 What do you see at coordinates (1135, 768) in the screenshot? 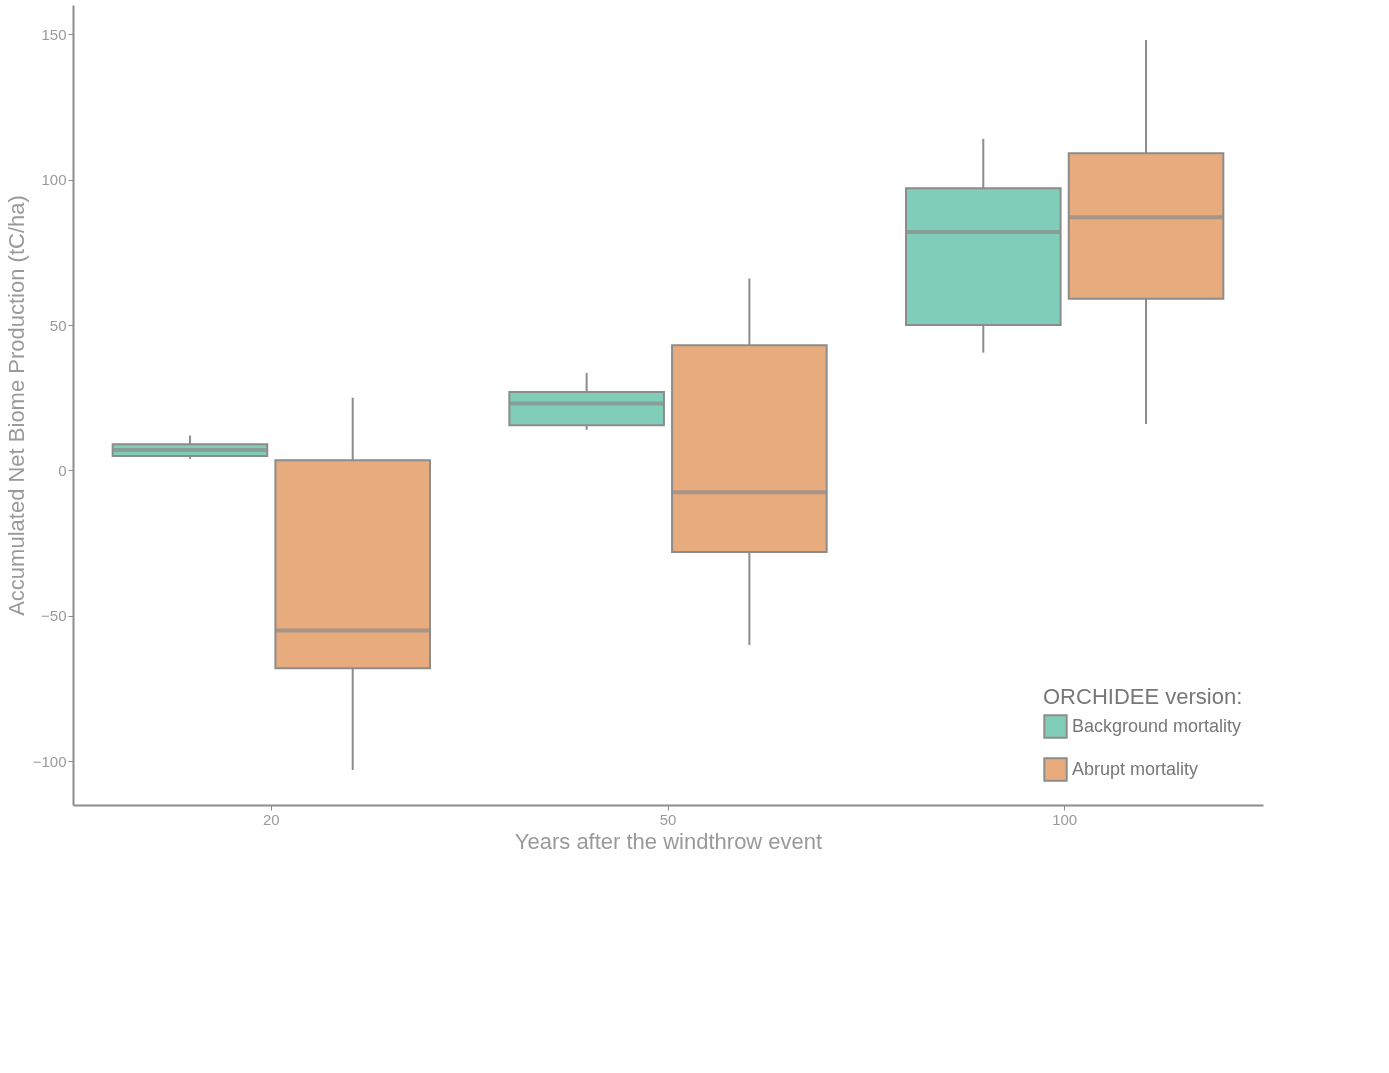
I see `legend-label: Abrupt mortality` at bounding box center [1135, 768].